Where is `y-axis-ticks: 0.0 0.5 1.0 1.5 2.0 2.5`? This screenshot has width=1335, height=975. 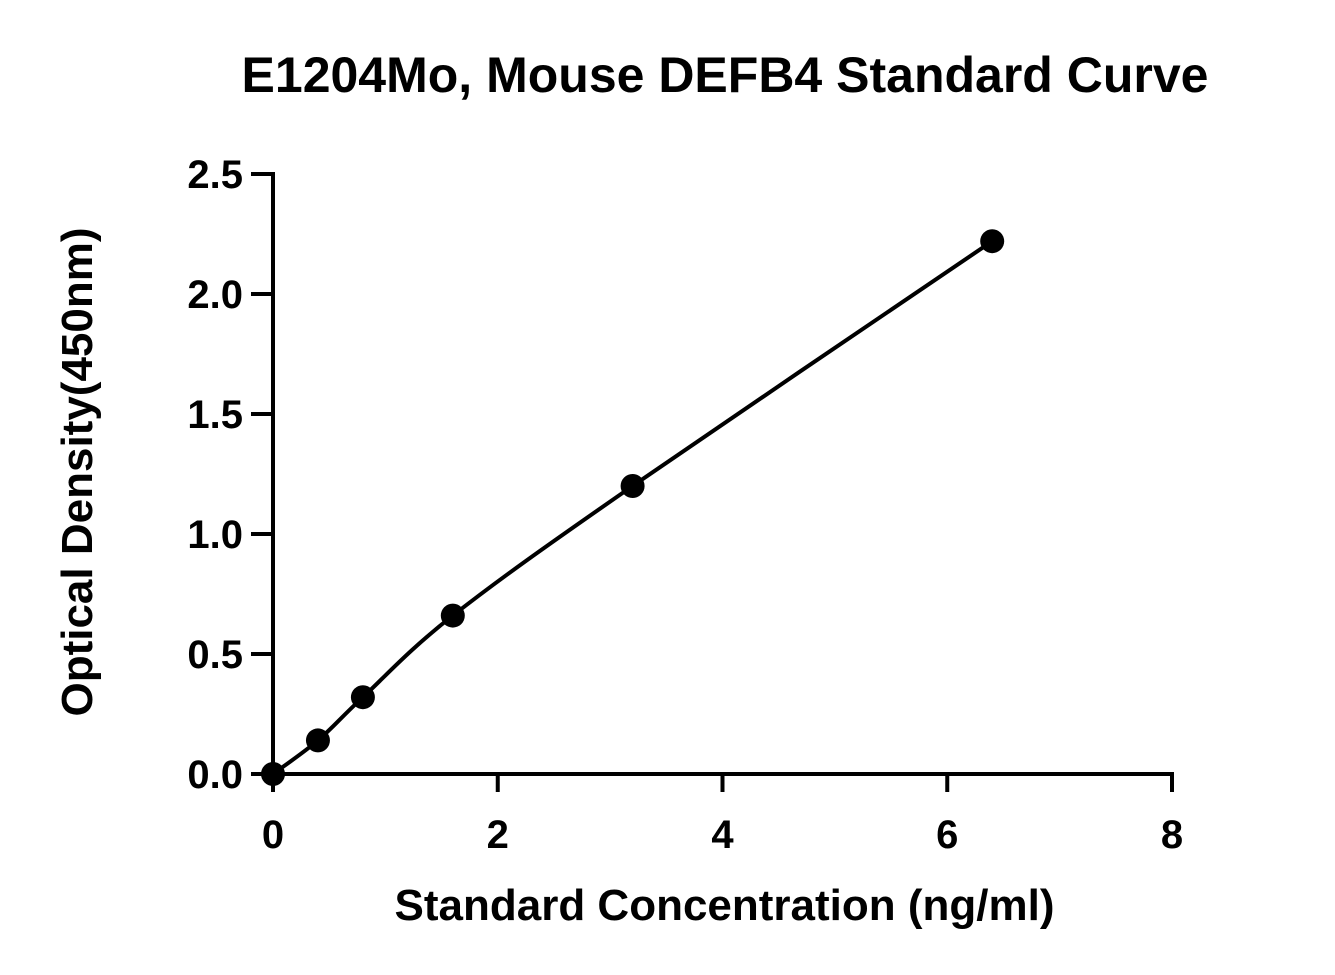
y-axis-ticks: 0.0 0.5 1.0 1.5 2.0 2.5 is located at coordinates (230, 475).